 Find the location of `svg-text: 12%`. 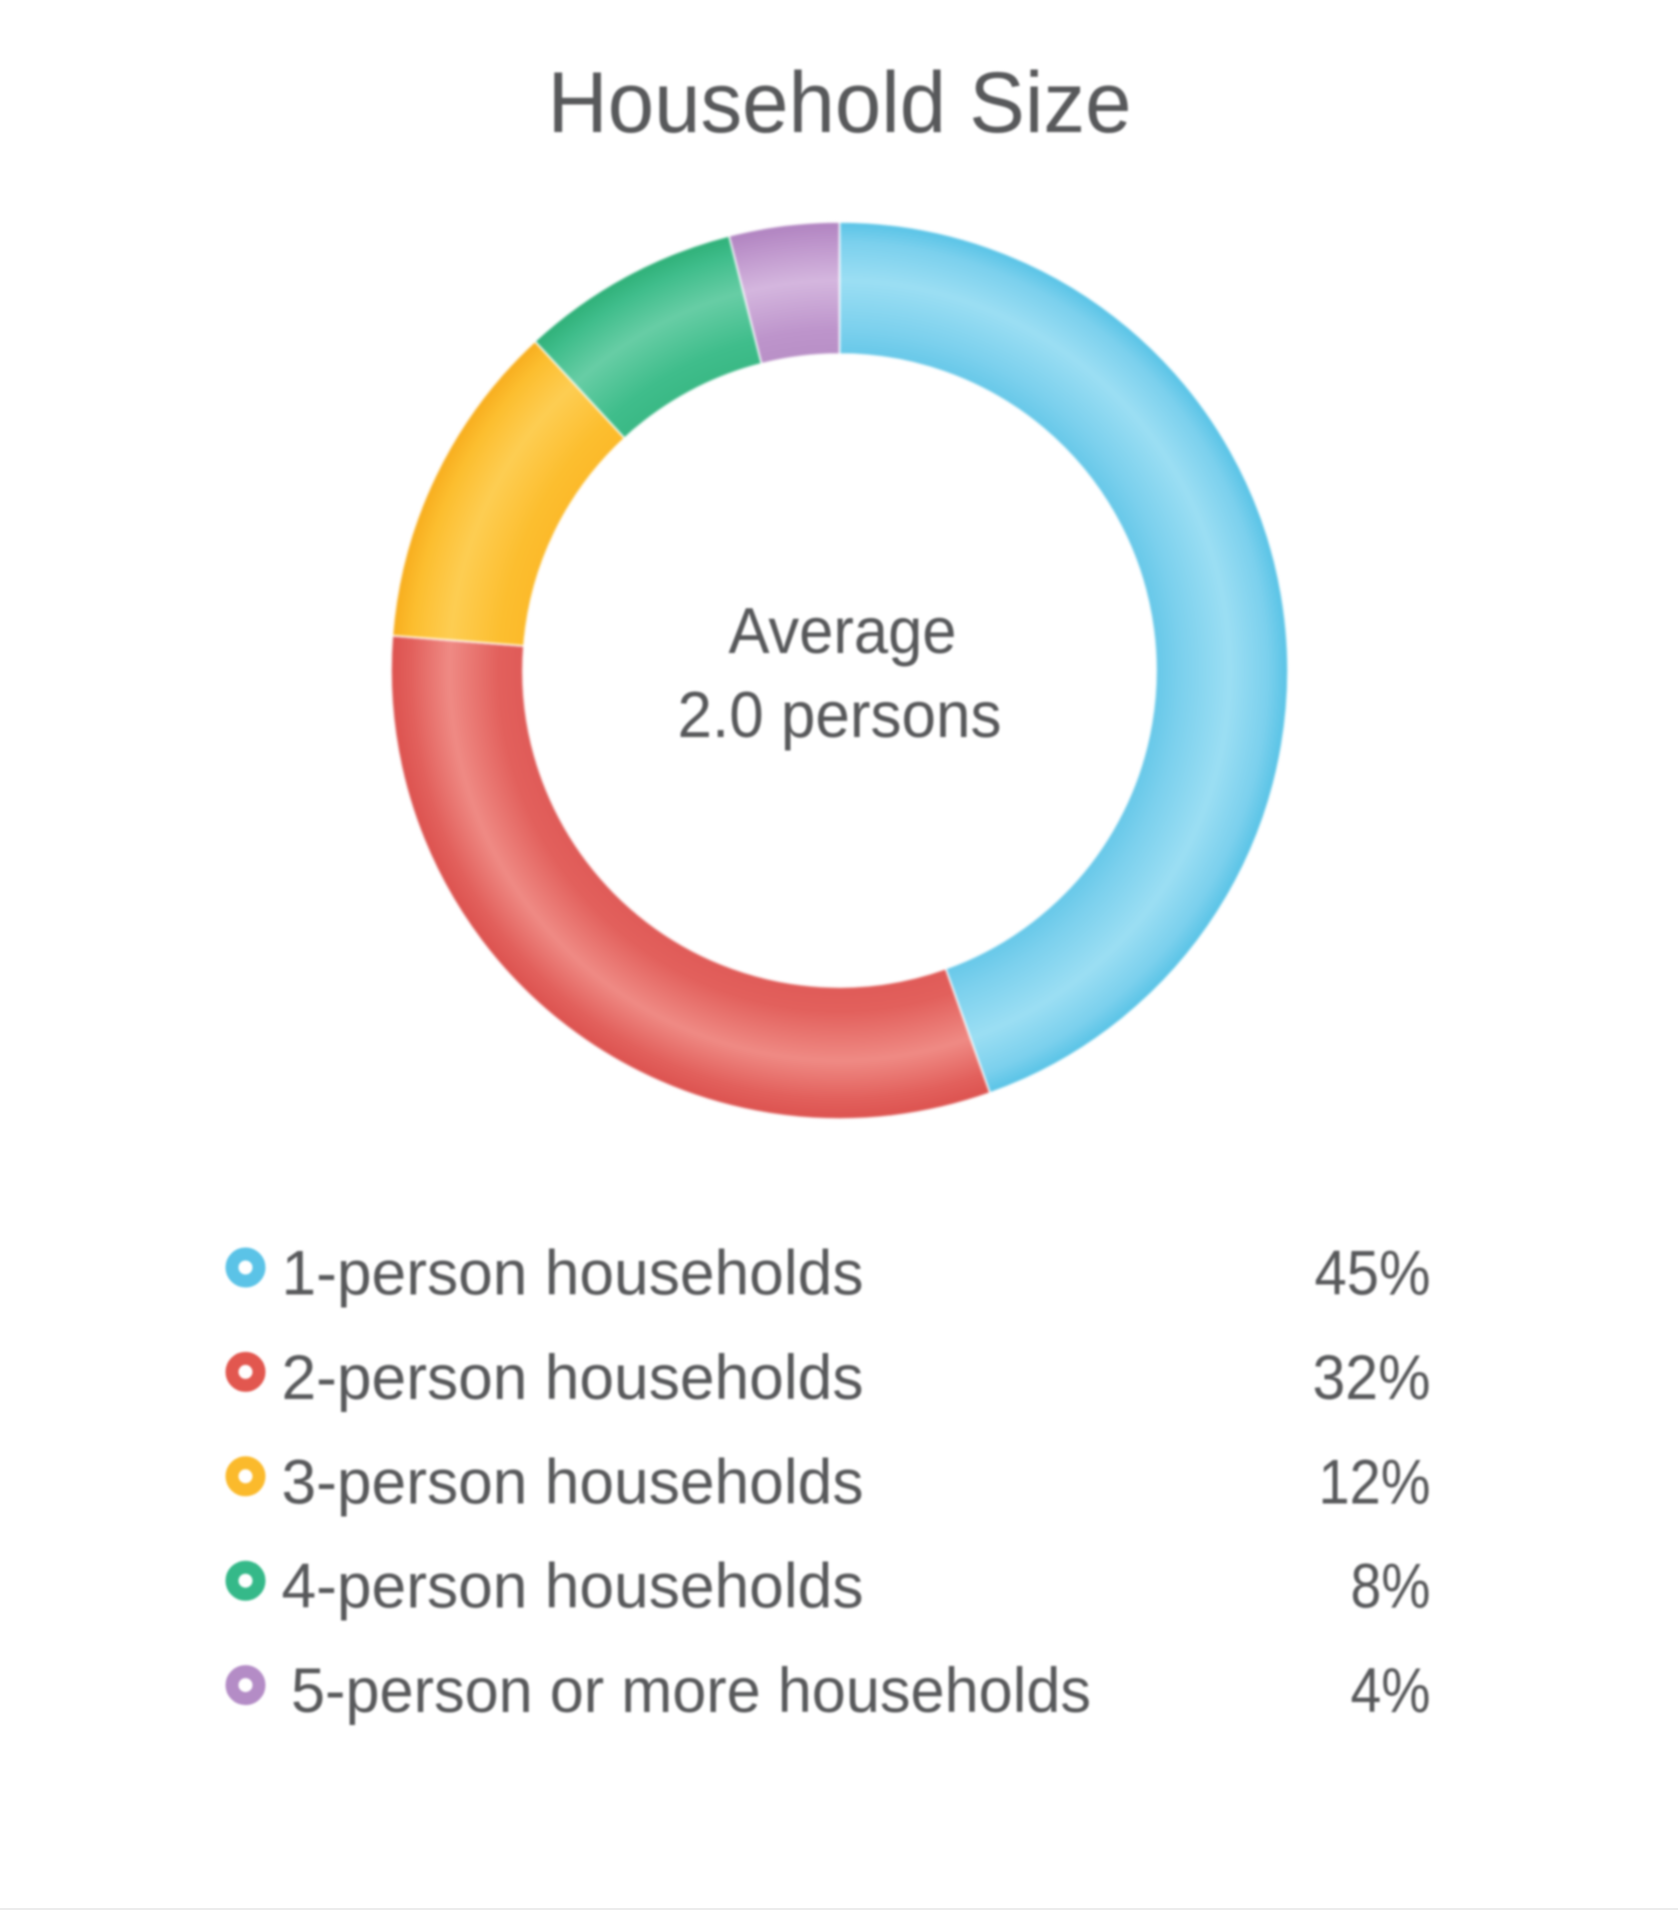

svg-text: 12% is located at coordinates (1375, 1482).